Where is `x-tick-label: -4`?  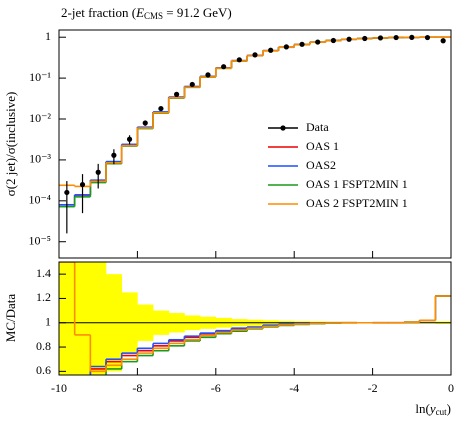 x-tick-label: -4 is located at coordinates (294, 388).